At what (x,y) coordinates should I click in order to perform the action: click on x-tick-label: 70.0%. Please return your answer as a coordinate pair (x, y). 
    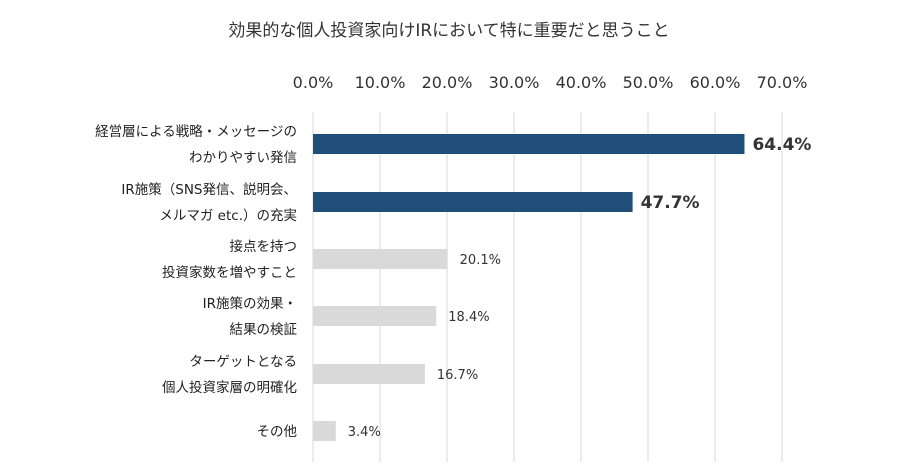
    Looking at the image, I should click on (782, 82).